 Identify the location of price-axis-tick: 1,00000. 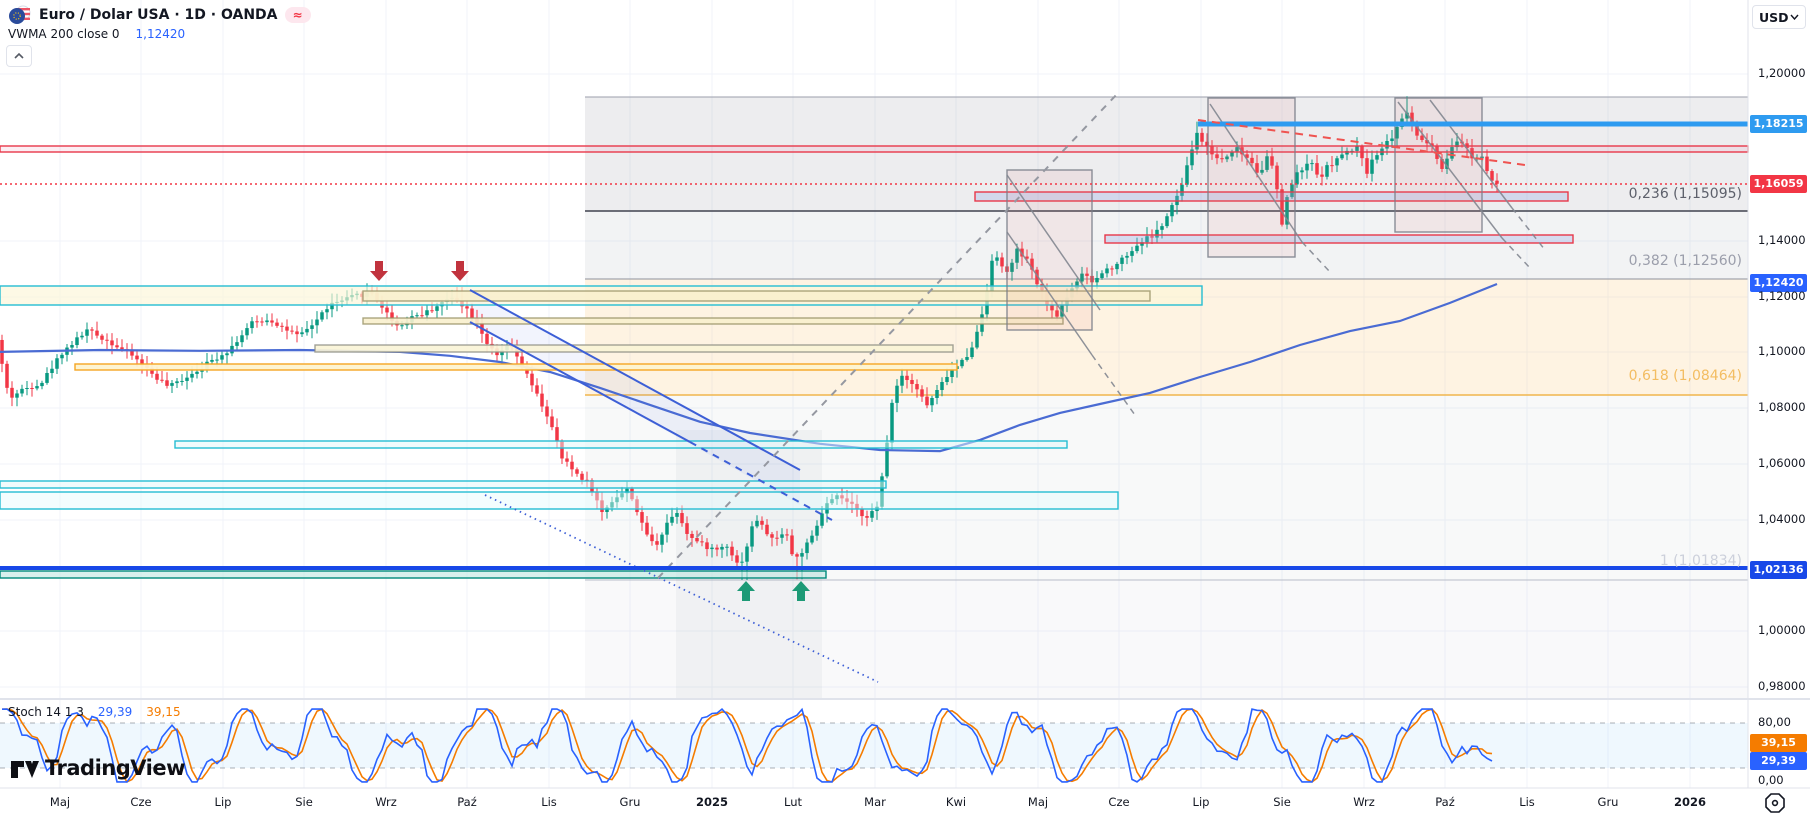
(1782, 630).